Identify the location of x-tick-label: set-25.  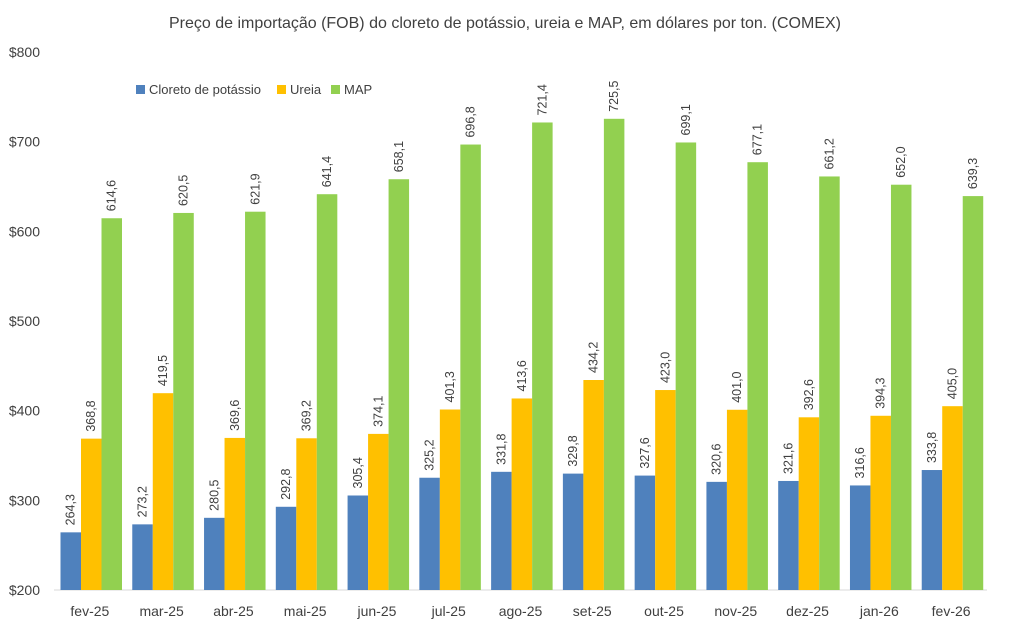
(592, 611).